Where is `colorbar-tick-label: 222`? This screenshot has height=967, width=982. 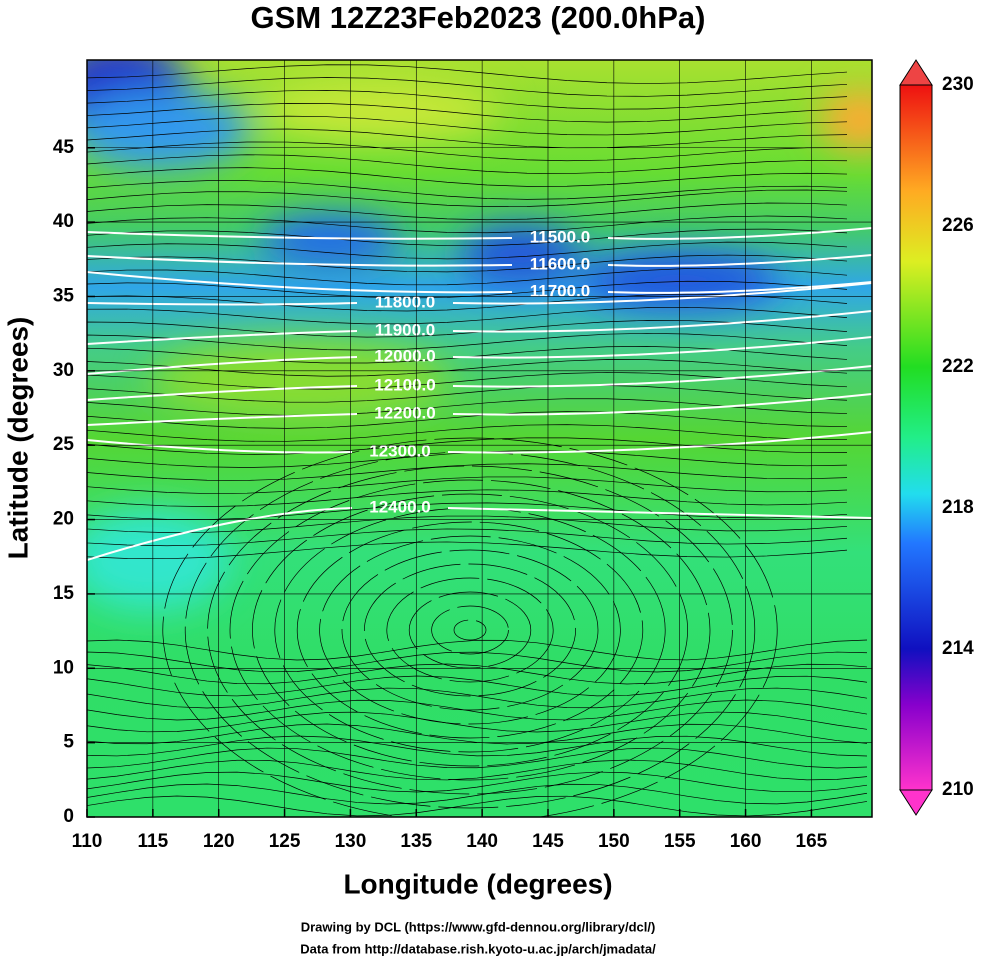
colorbar-tick-label: 222 is located at coordinates (958, 366).